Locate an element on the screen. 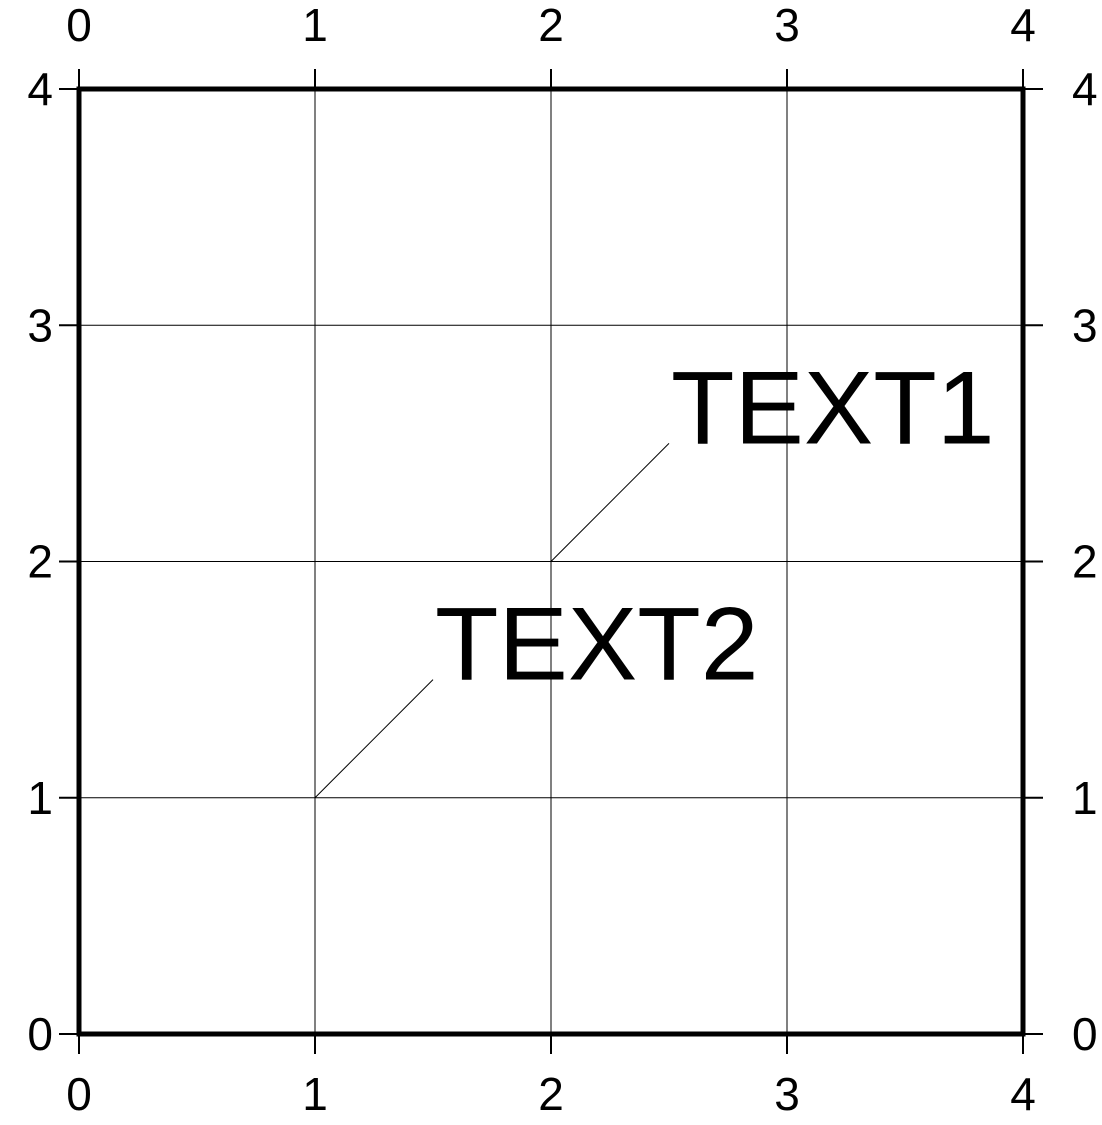 The width and height of the screenshot is (1102, 1125). y-tick-label-left: 4 is located at coordinates (40, 89).